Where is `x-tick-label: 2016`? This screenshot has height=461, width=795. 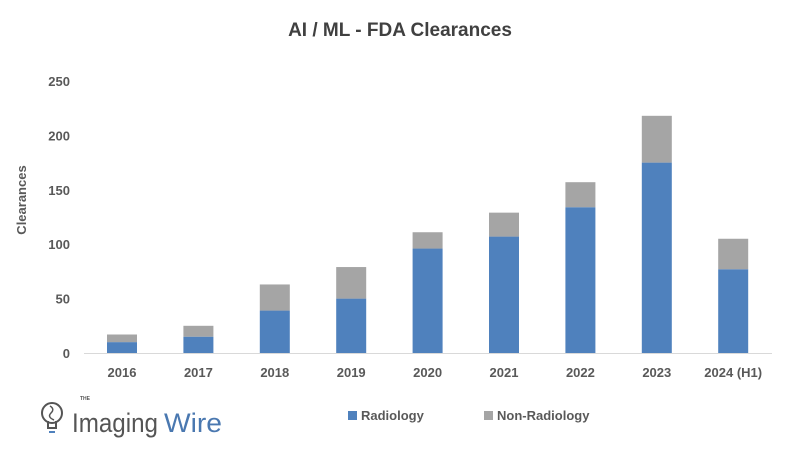
x-tick-label: 2016 is located at coordinates (122, 372).